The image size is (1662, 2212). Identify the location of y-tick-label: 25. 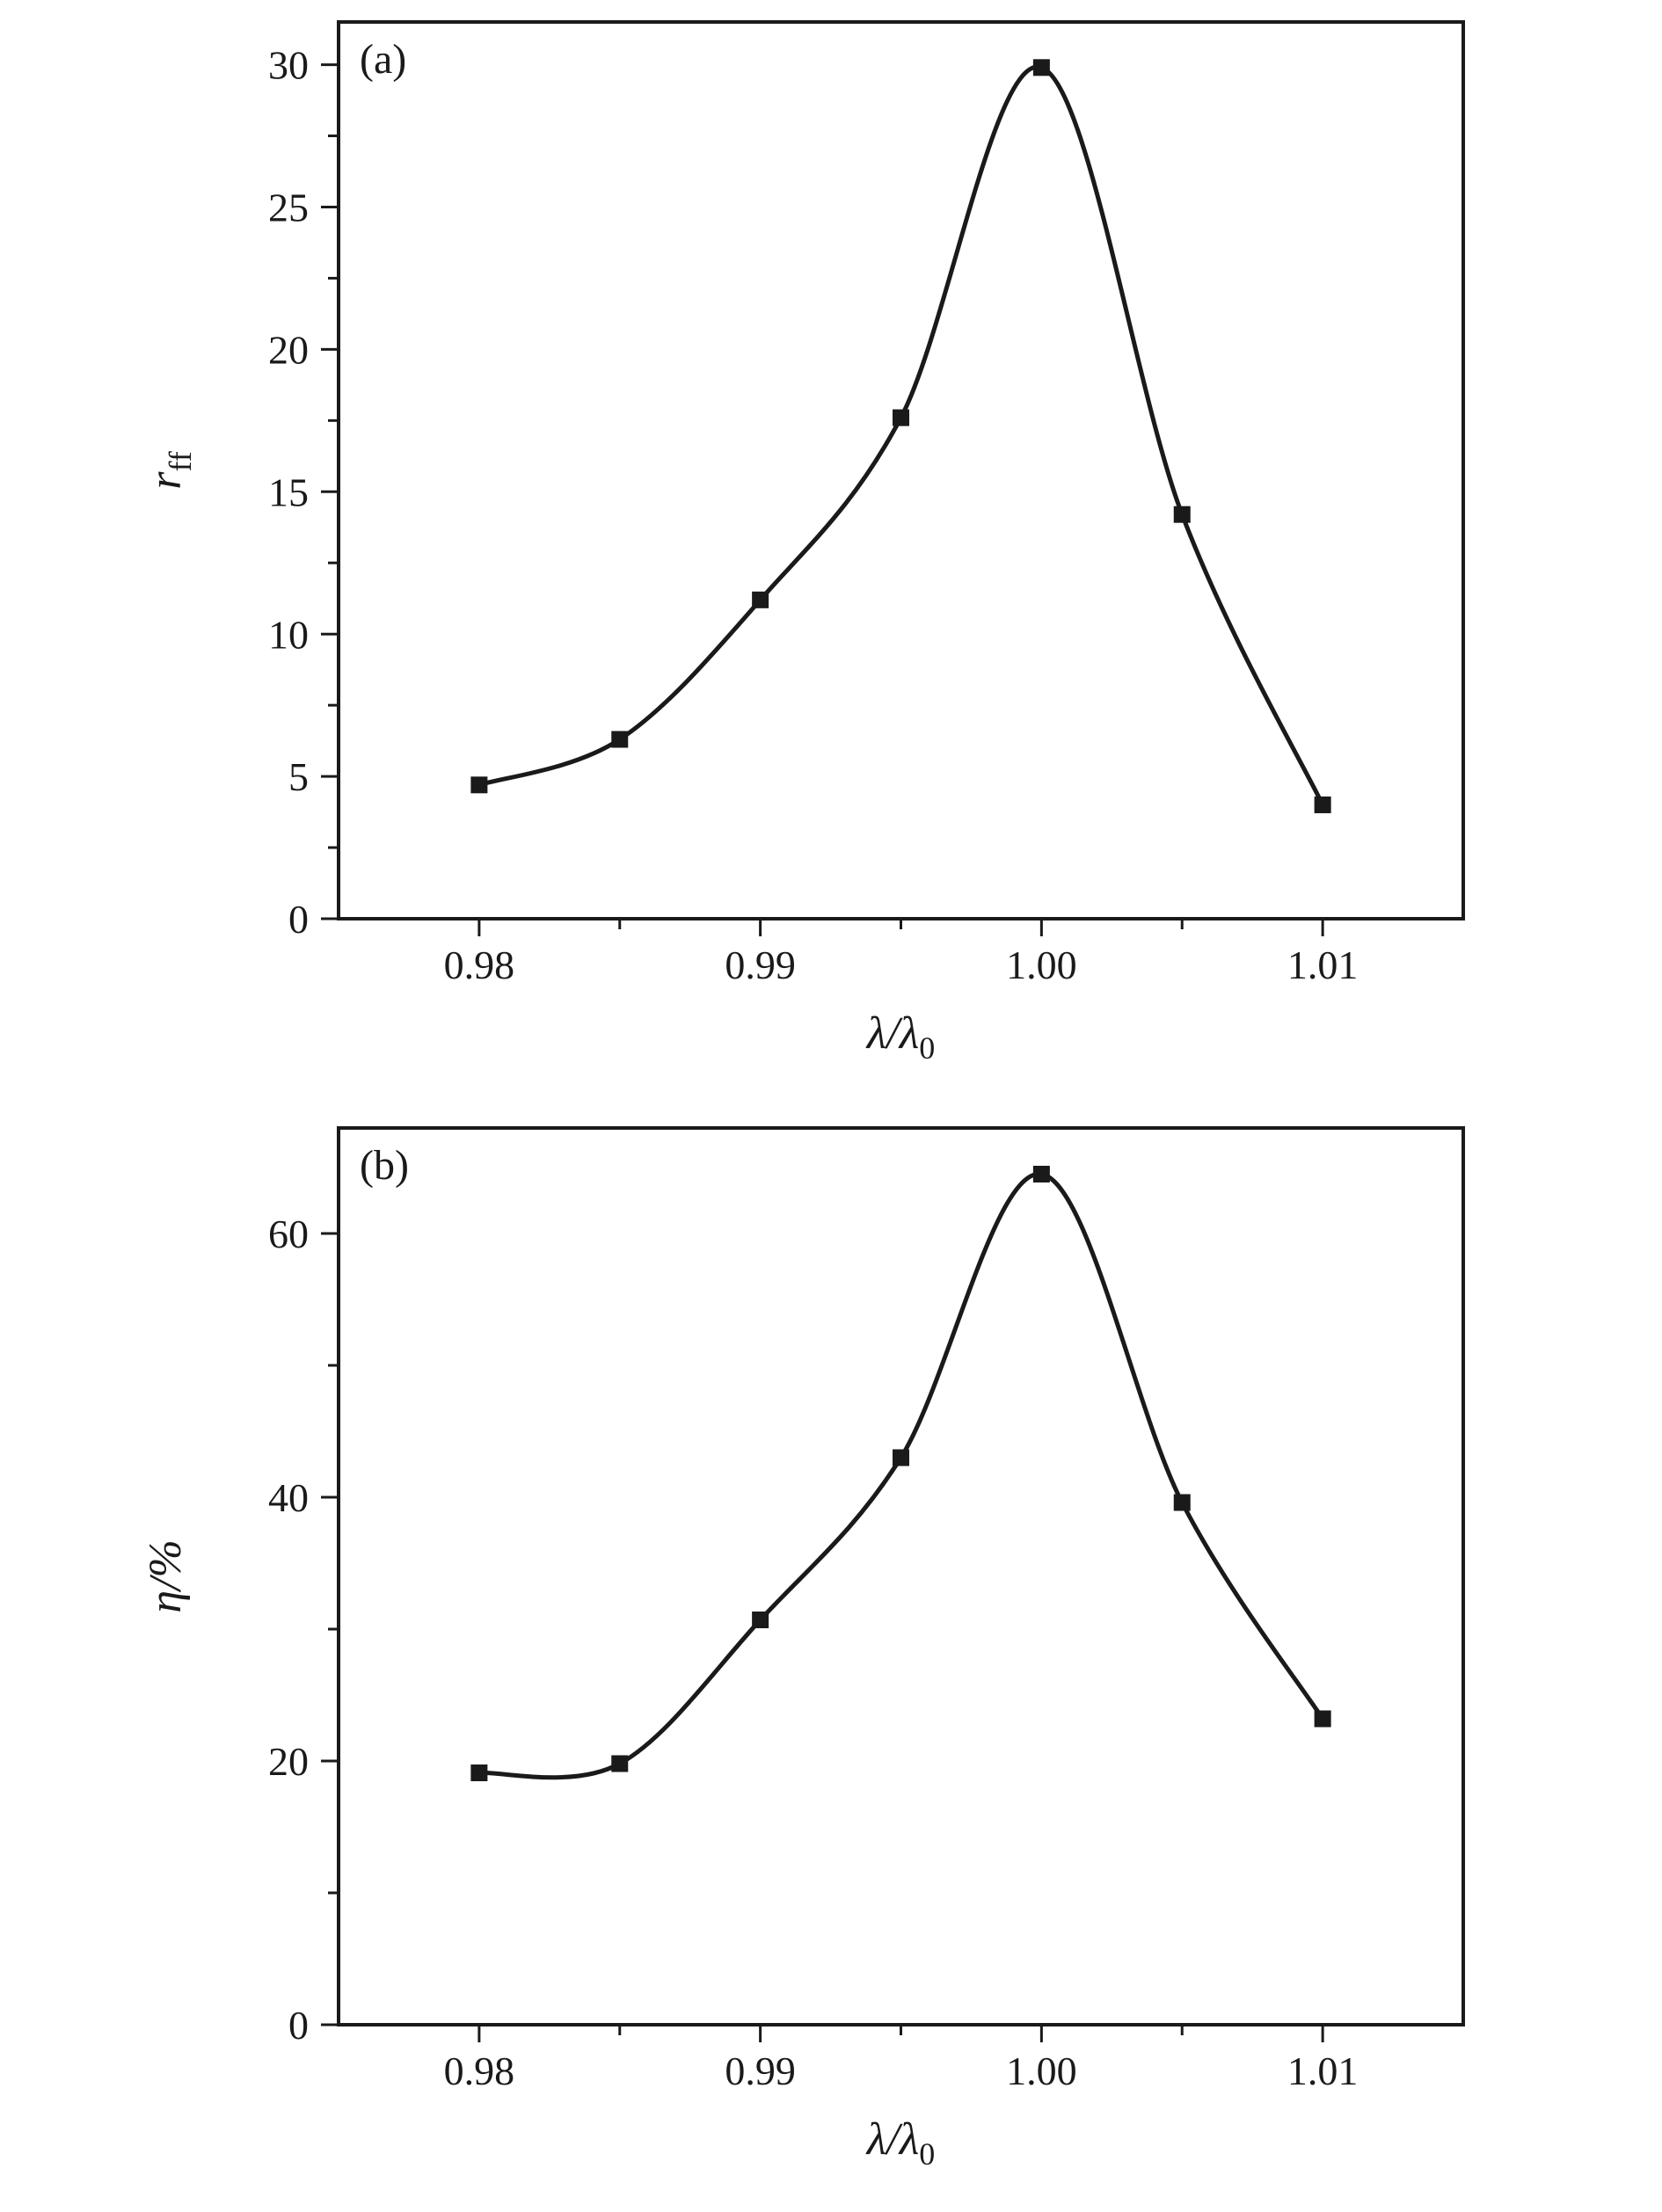
(288, 208).